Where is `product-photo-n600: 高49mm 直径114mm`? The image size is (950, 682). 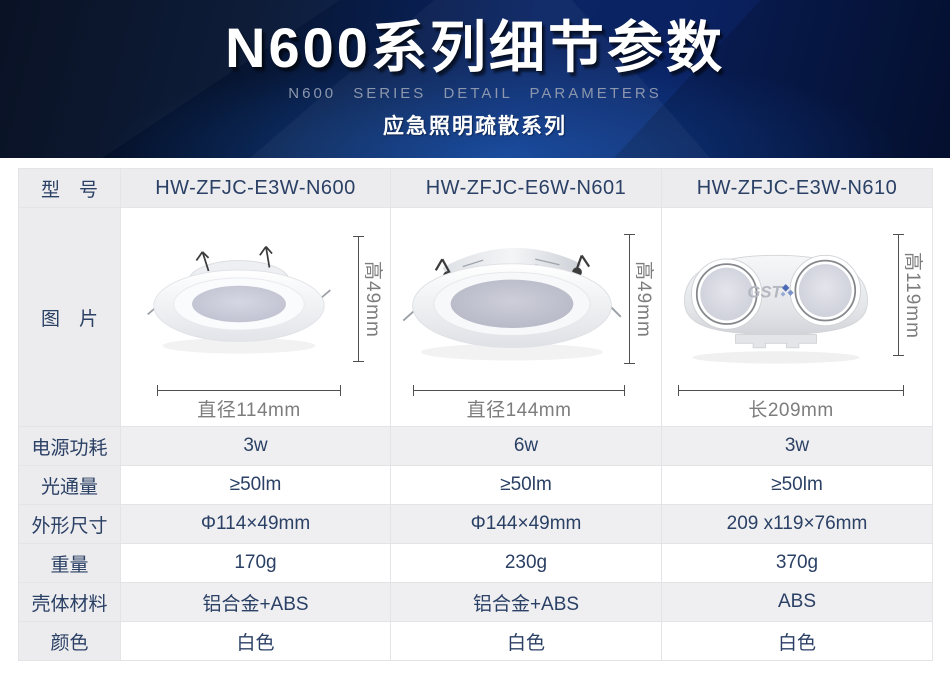
product-photo-n600: 高49mm 直径114mm is located at coordinates (256, 317).